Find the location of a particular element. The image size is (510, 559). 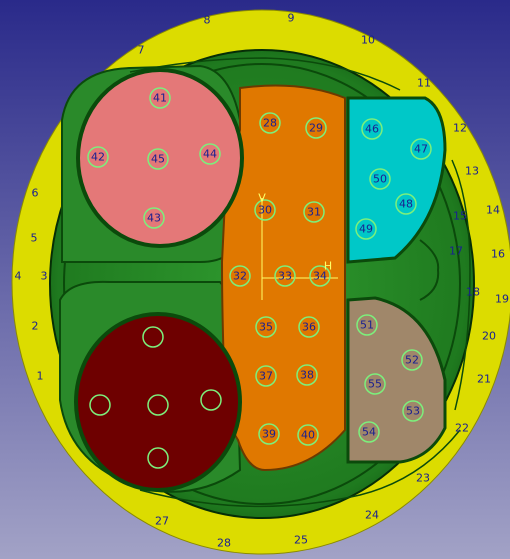

point-label-48: 48 is located at coordinates (406, 204).